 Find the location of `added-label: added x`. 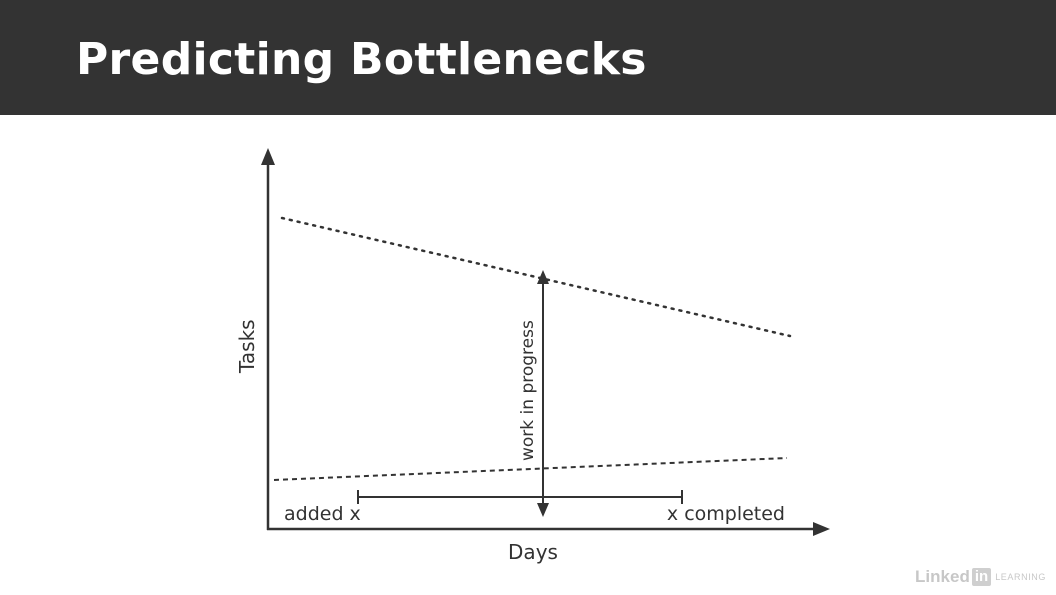

added-label: added x is located at coordinates (322, 514).